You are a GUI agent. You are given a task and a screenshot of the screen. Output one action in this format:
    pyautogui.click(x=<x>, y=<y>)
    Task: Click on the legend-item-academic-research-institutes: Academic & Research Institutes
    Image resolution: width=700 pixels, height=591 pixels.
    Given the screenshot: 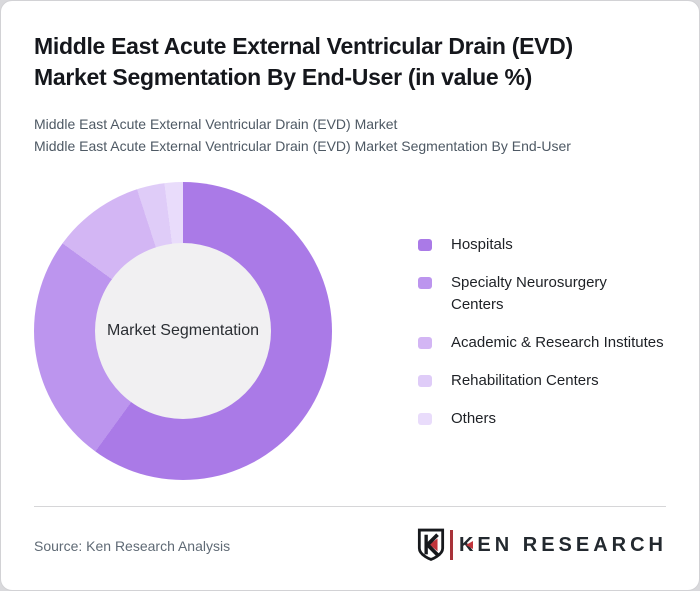 What is the action you would take?
    pyautogui.click(x=548, y=343)
    